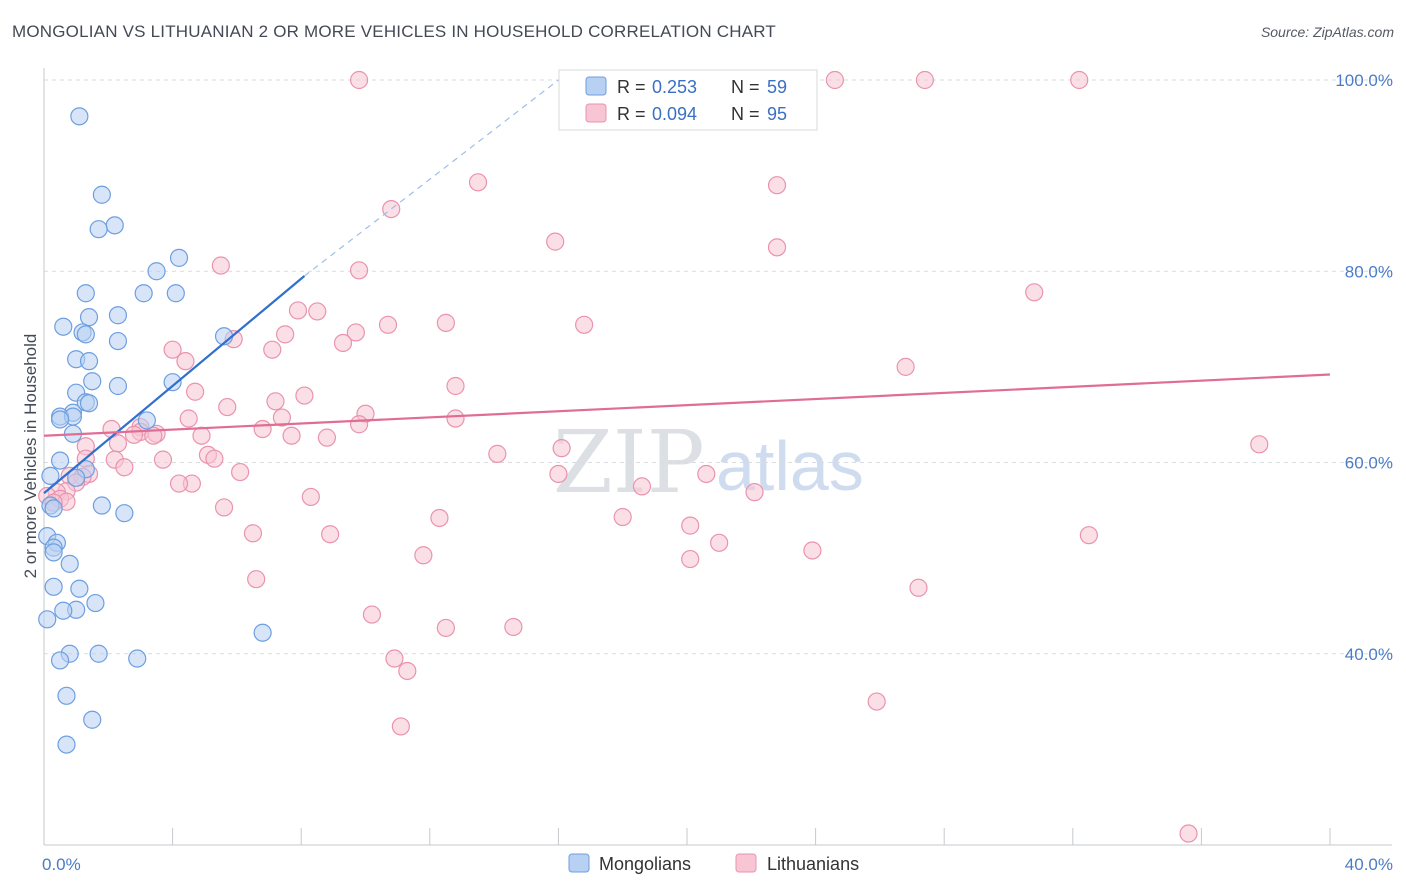 This screenshot has height=892, width=1406. I want to click on x-tick-label-1: 40.0%, so click(1369, 864).